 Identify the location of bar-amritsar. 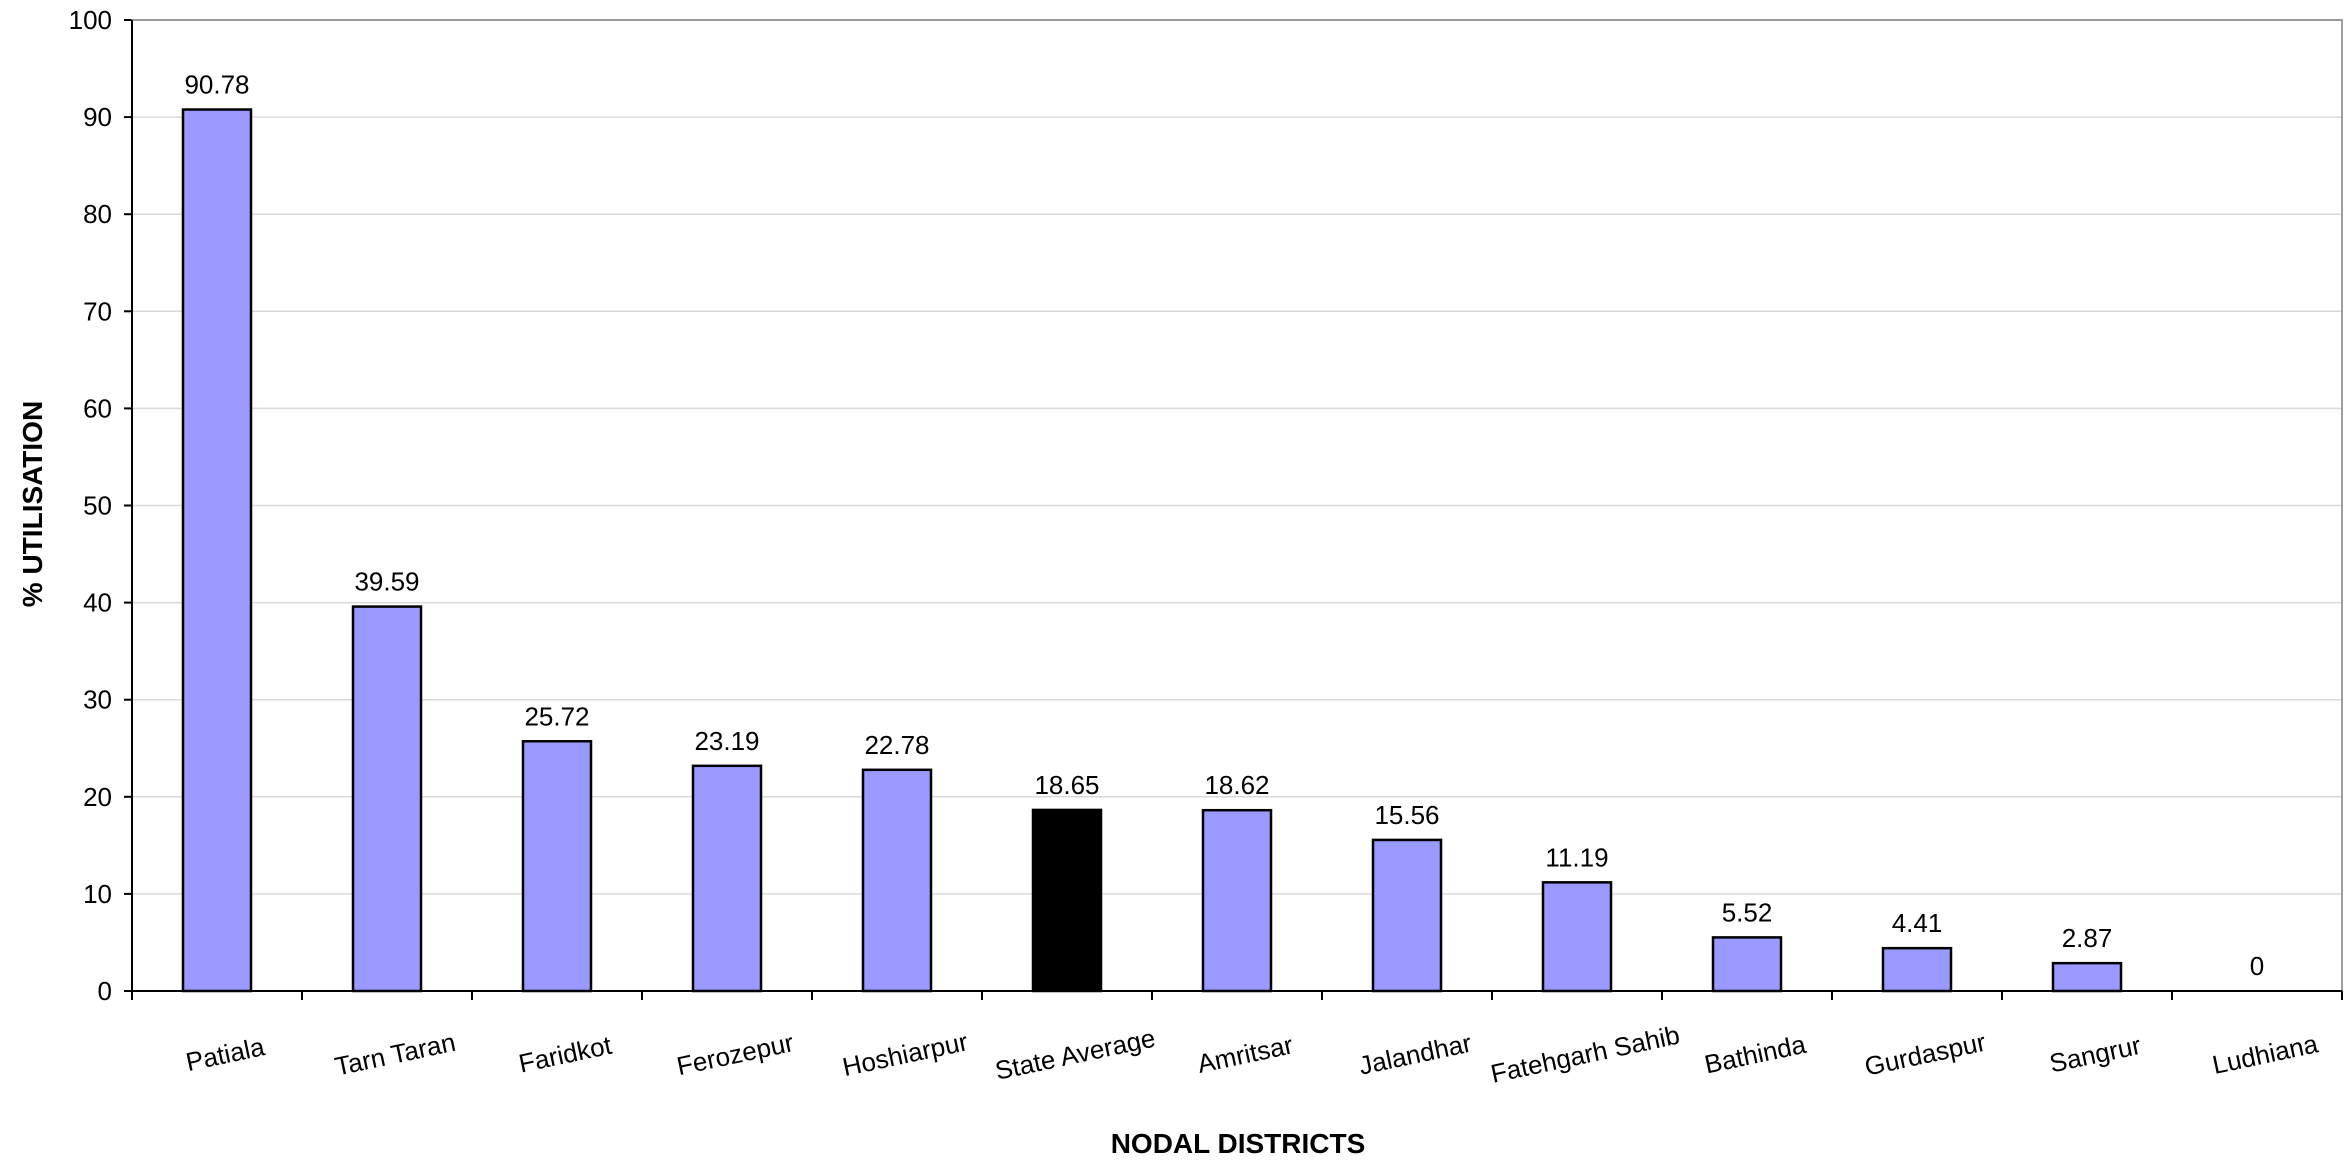
(1237, 900).